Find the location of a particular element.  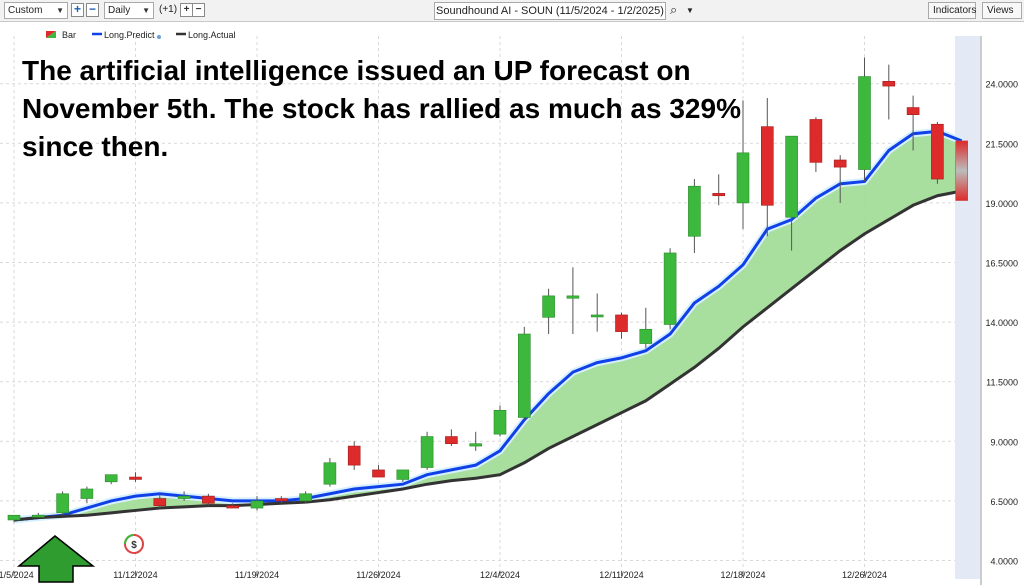

x-tick-label: 11/19/2024 is located at coordinates (257, 575).